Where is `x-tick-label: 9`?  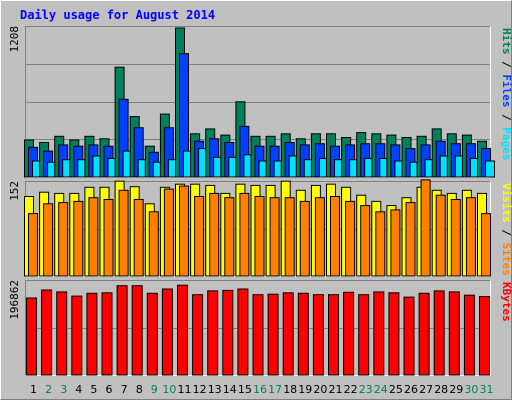
x-tick-label: 9 is located at coordinates (154, 389).